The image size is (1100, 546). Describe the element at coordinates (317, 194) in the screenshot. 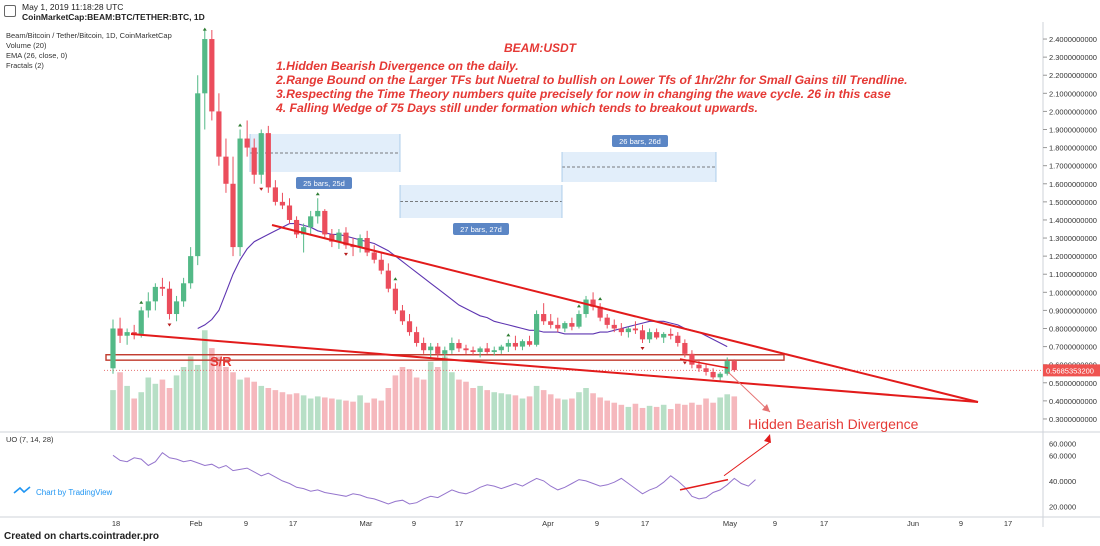

I see `fractal-up-marker` at that location.